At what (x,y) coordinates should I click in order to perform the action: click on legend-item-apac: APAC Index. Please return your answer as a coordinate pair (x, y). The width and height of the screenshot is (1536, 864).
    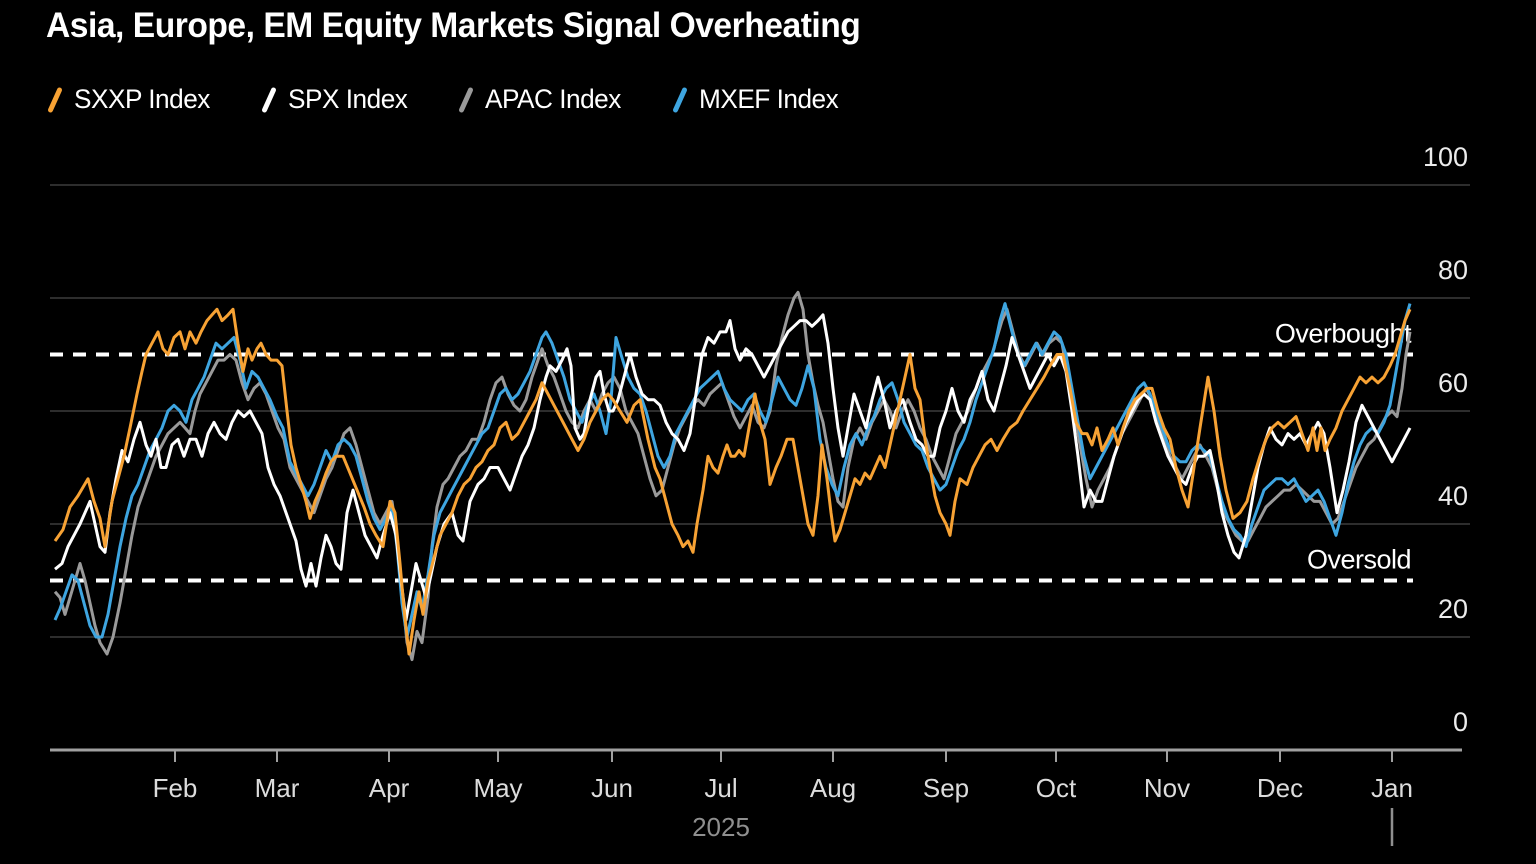
    Looking at the image, I should click on (541, 99).